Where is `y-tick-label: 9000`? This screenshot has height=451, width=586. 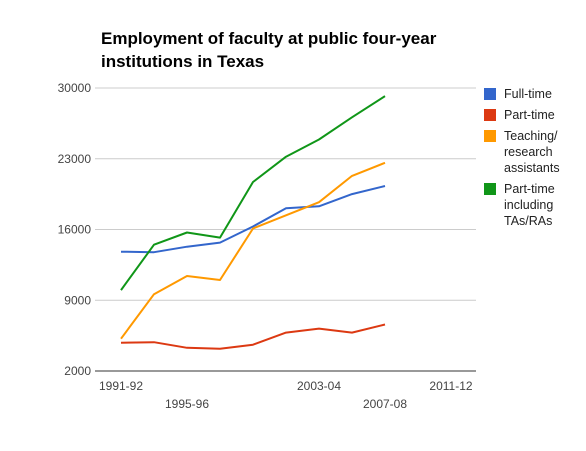
y-tick-label: 9000 is located at coordinates (77, 300).